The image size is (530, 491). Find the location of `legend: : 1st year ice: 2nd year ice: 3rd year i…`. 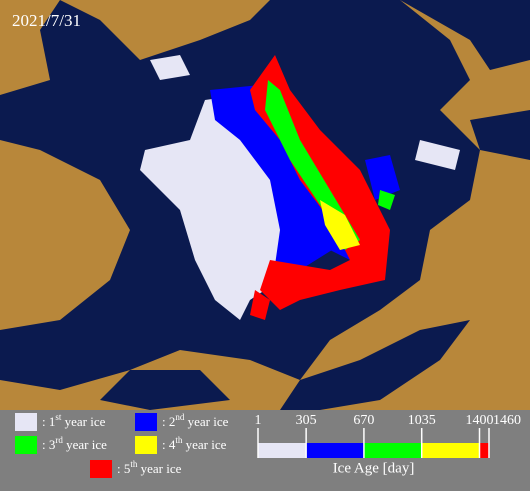

legend: : 1st year ice: 2nd year ice: 3rd year i… is located at coordinates (122, 445).